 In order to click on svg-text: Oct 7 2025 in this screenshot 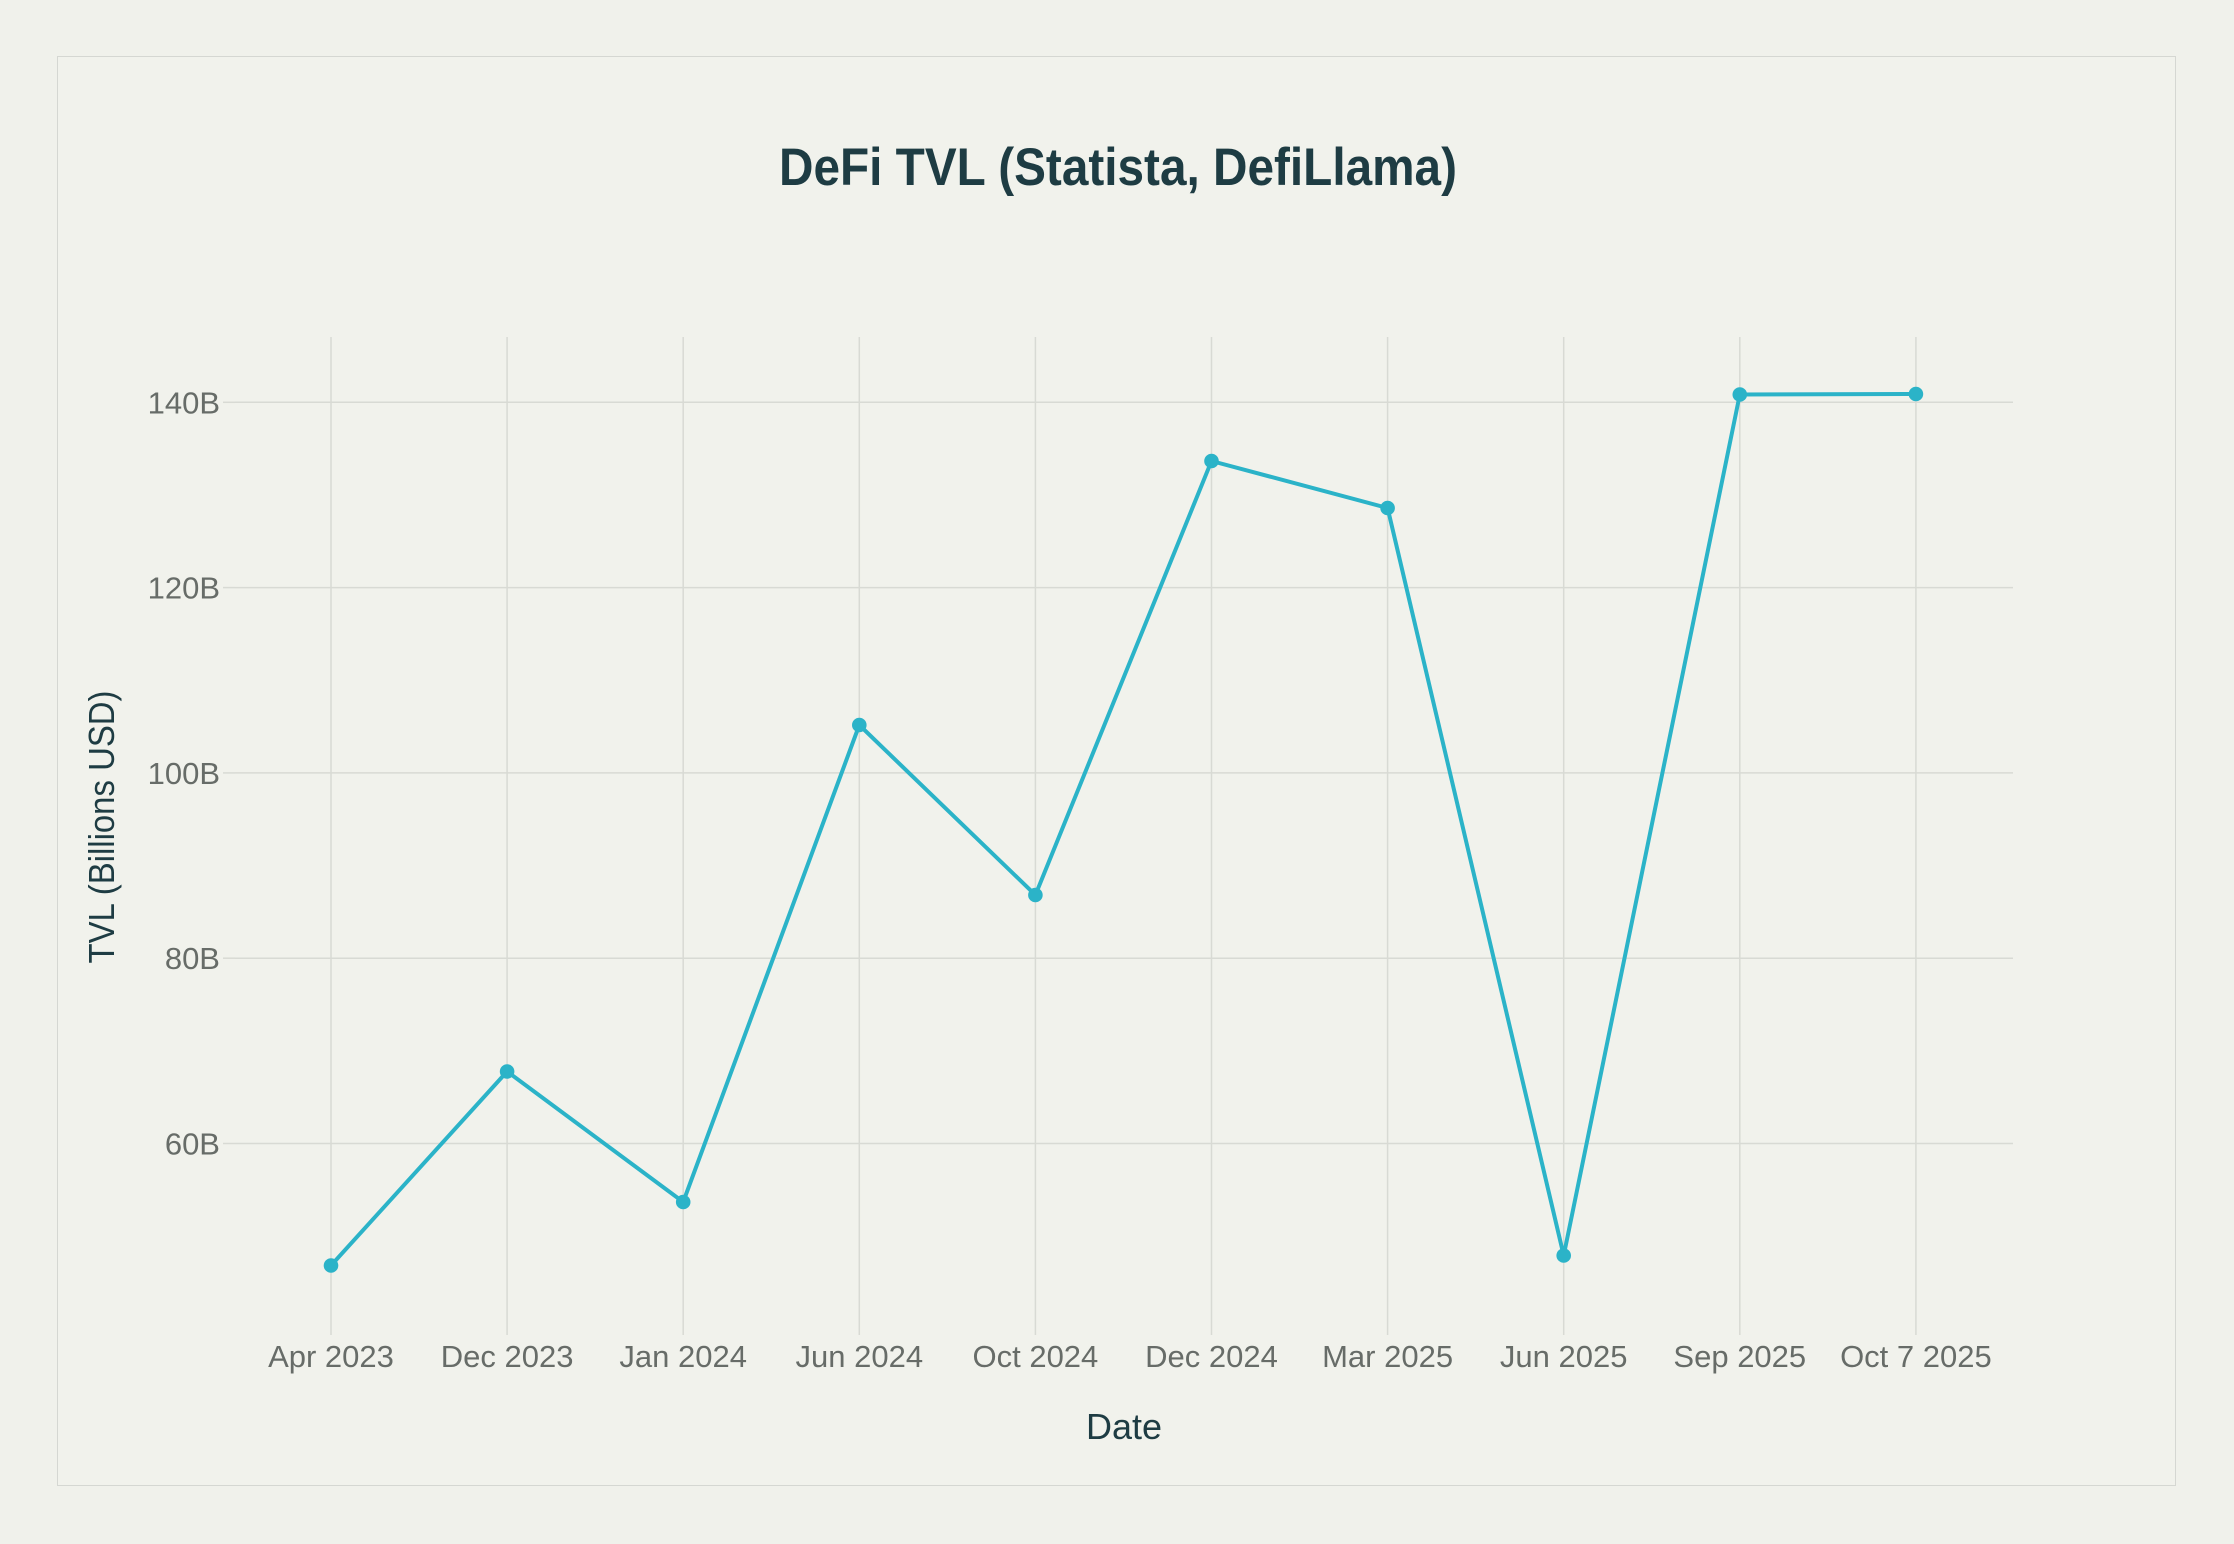, I will do `click(1916, 1356)`.